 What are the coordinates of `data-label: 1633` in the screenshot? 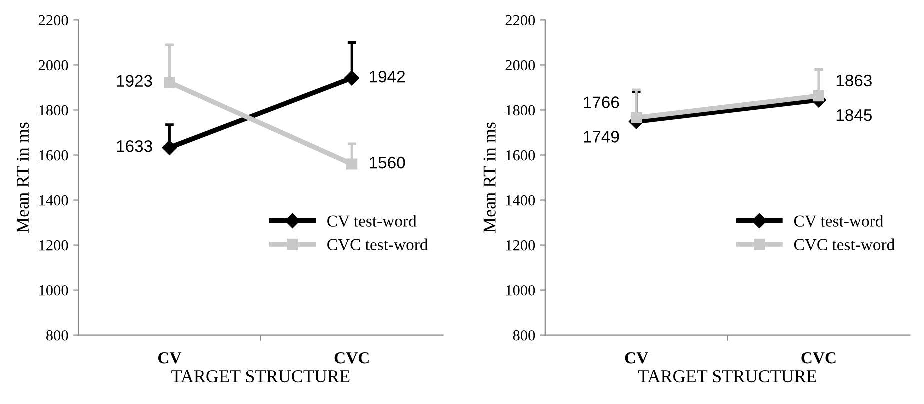 It's located at (134, 146).